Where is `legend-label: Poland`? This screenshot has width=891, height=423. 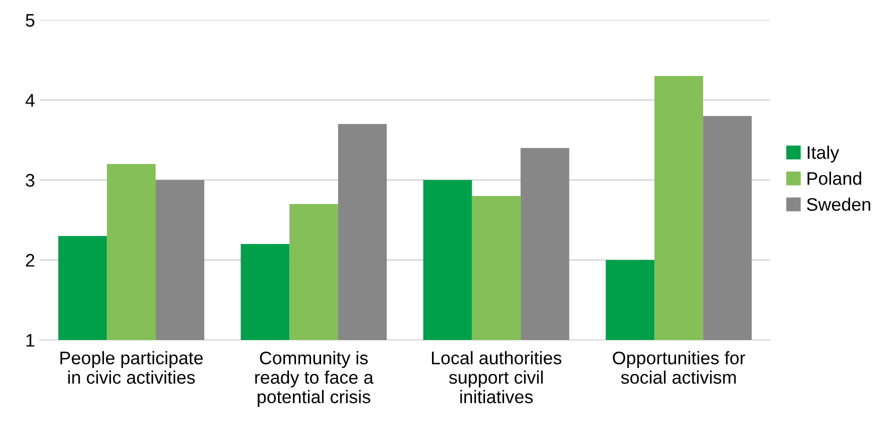
legend-label: Poland is located at coordinates (835, 178).